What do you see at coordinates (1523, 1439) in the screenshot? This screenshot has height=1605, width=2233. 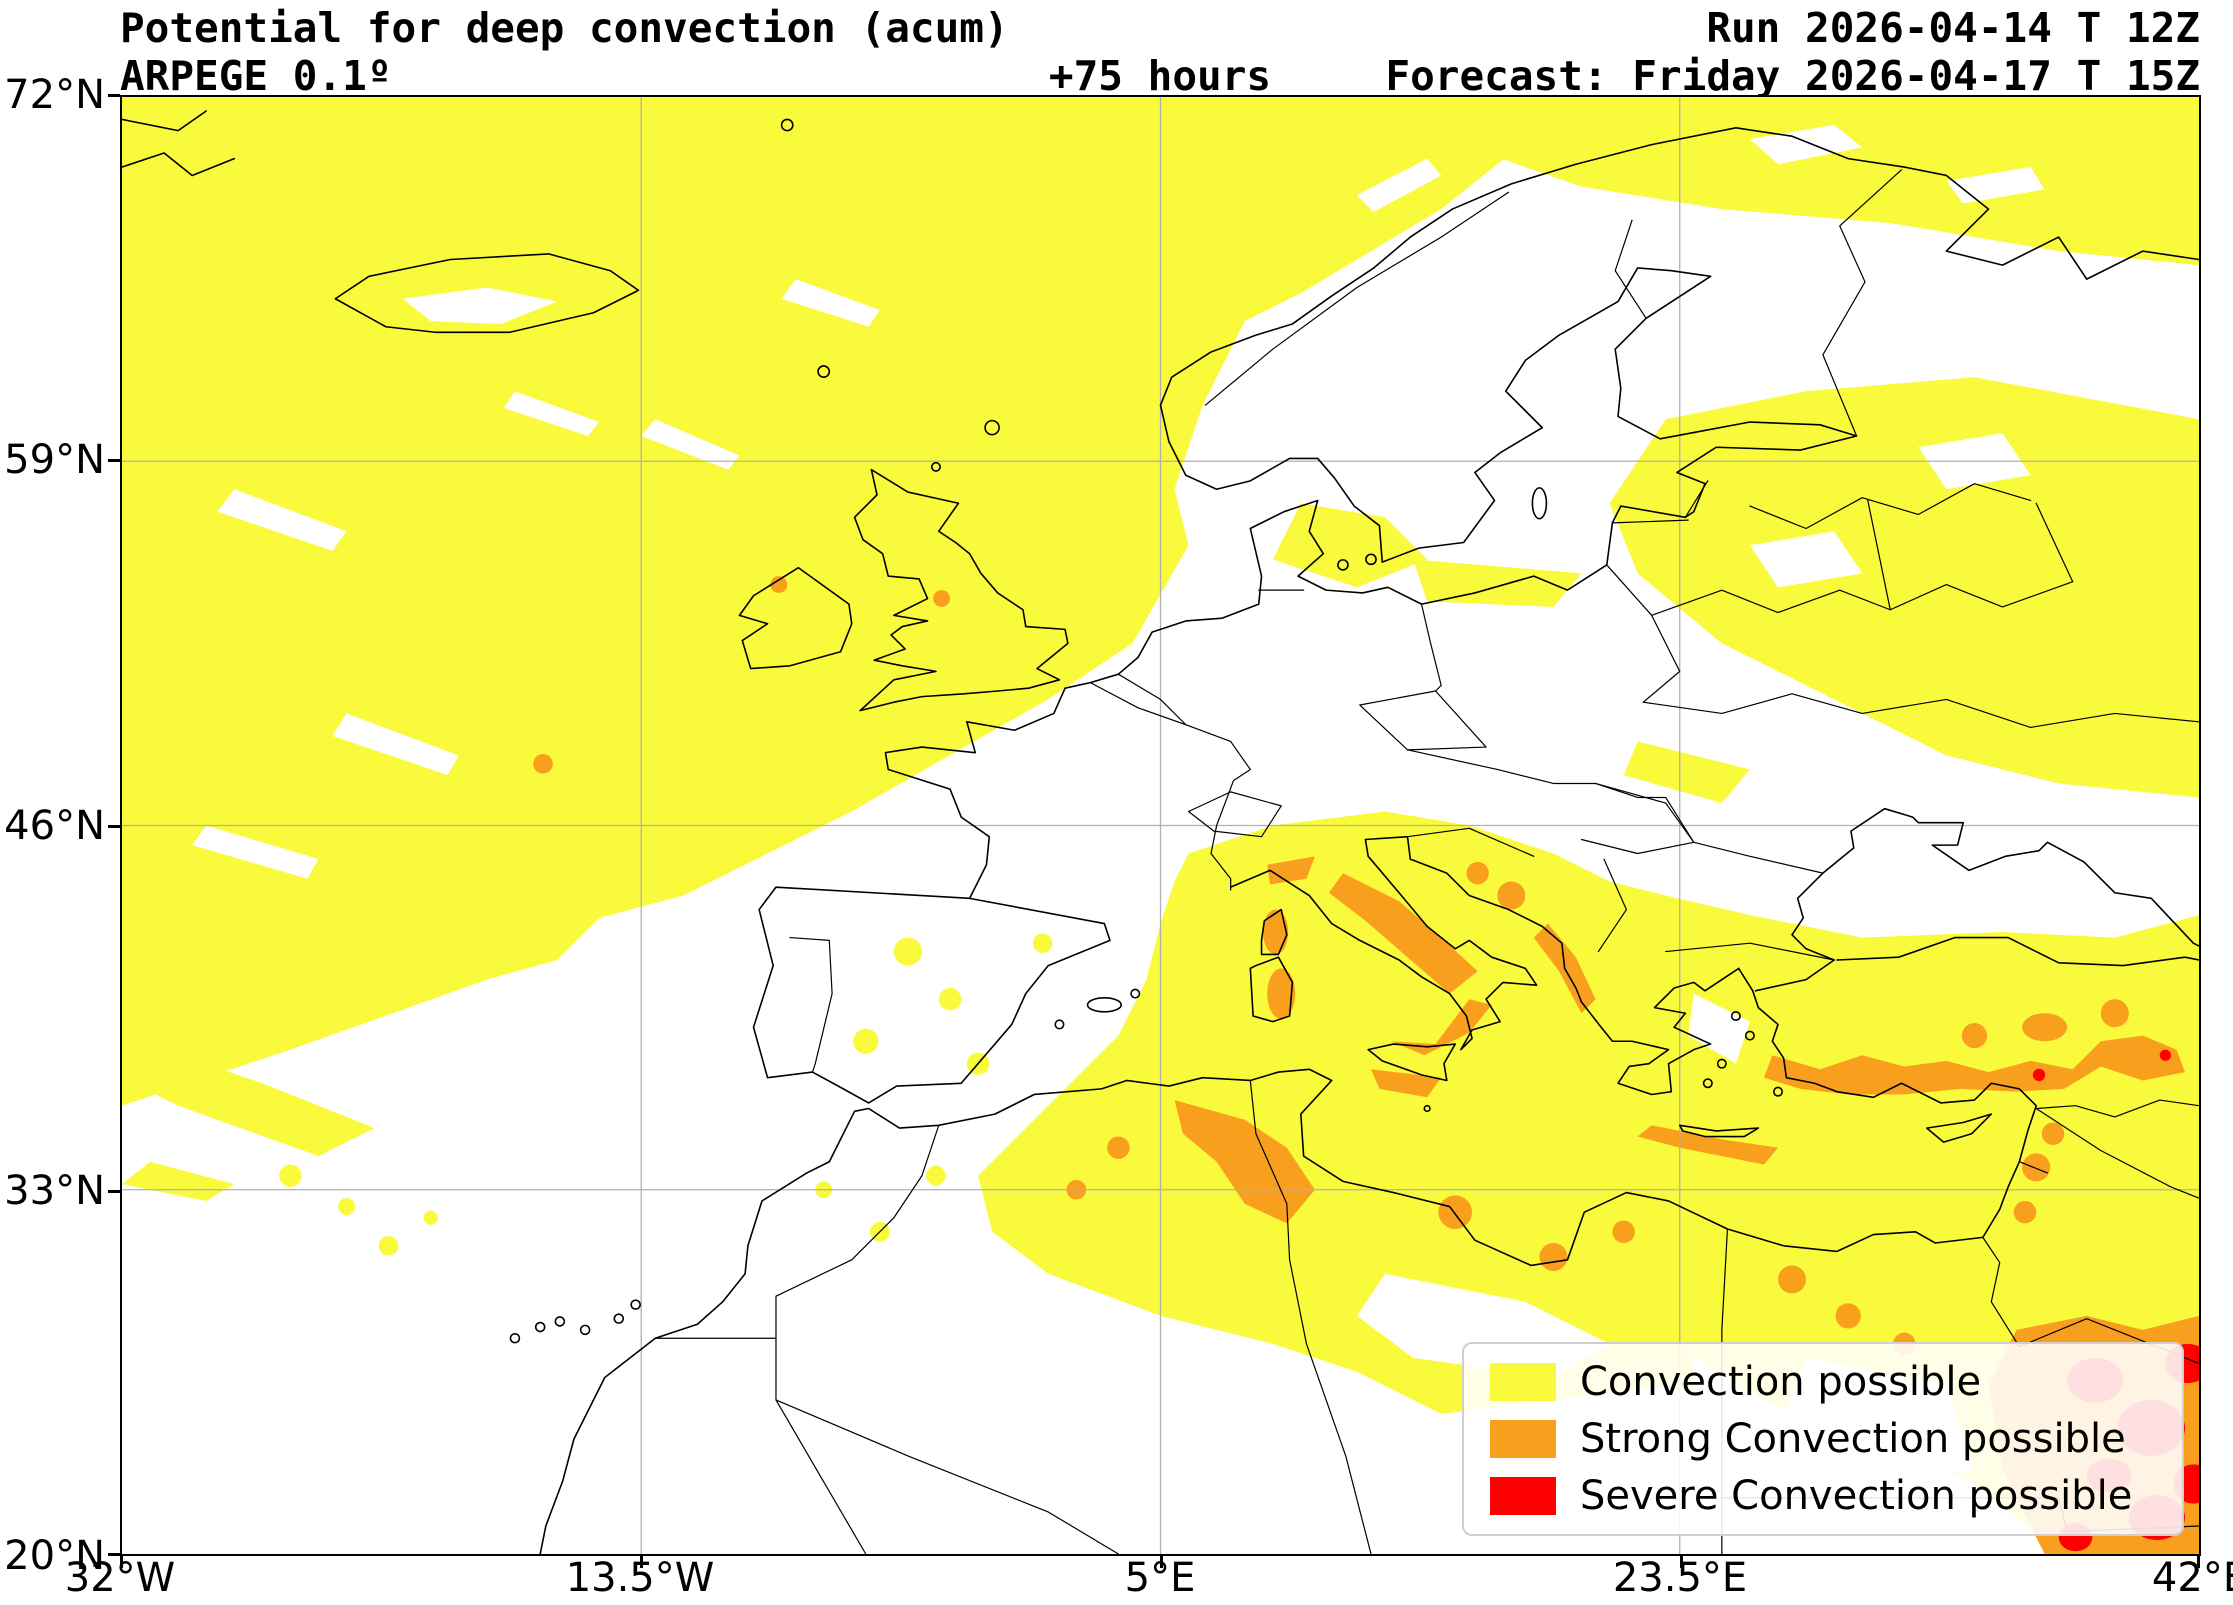 I see `strong-convection-swatch` at bounding box center [1523, 1439].